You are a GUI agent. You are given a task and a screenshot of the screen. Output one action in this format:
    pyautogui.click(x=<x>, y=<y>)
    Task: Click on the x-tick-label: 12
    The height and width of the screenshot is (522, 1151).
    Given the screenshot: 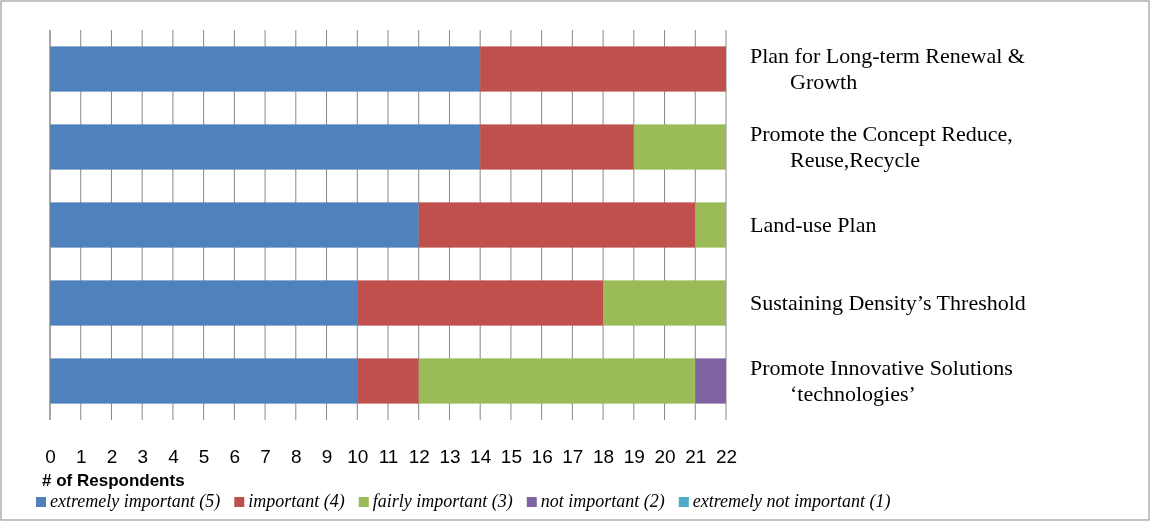 What is the action you would take?
    pyautogui.click(x=419, y=457)
    